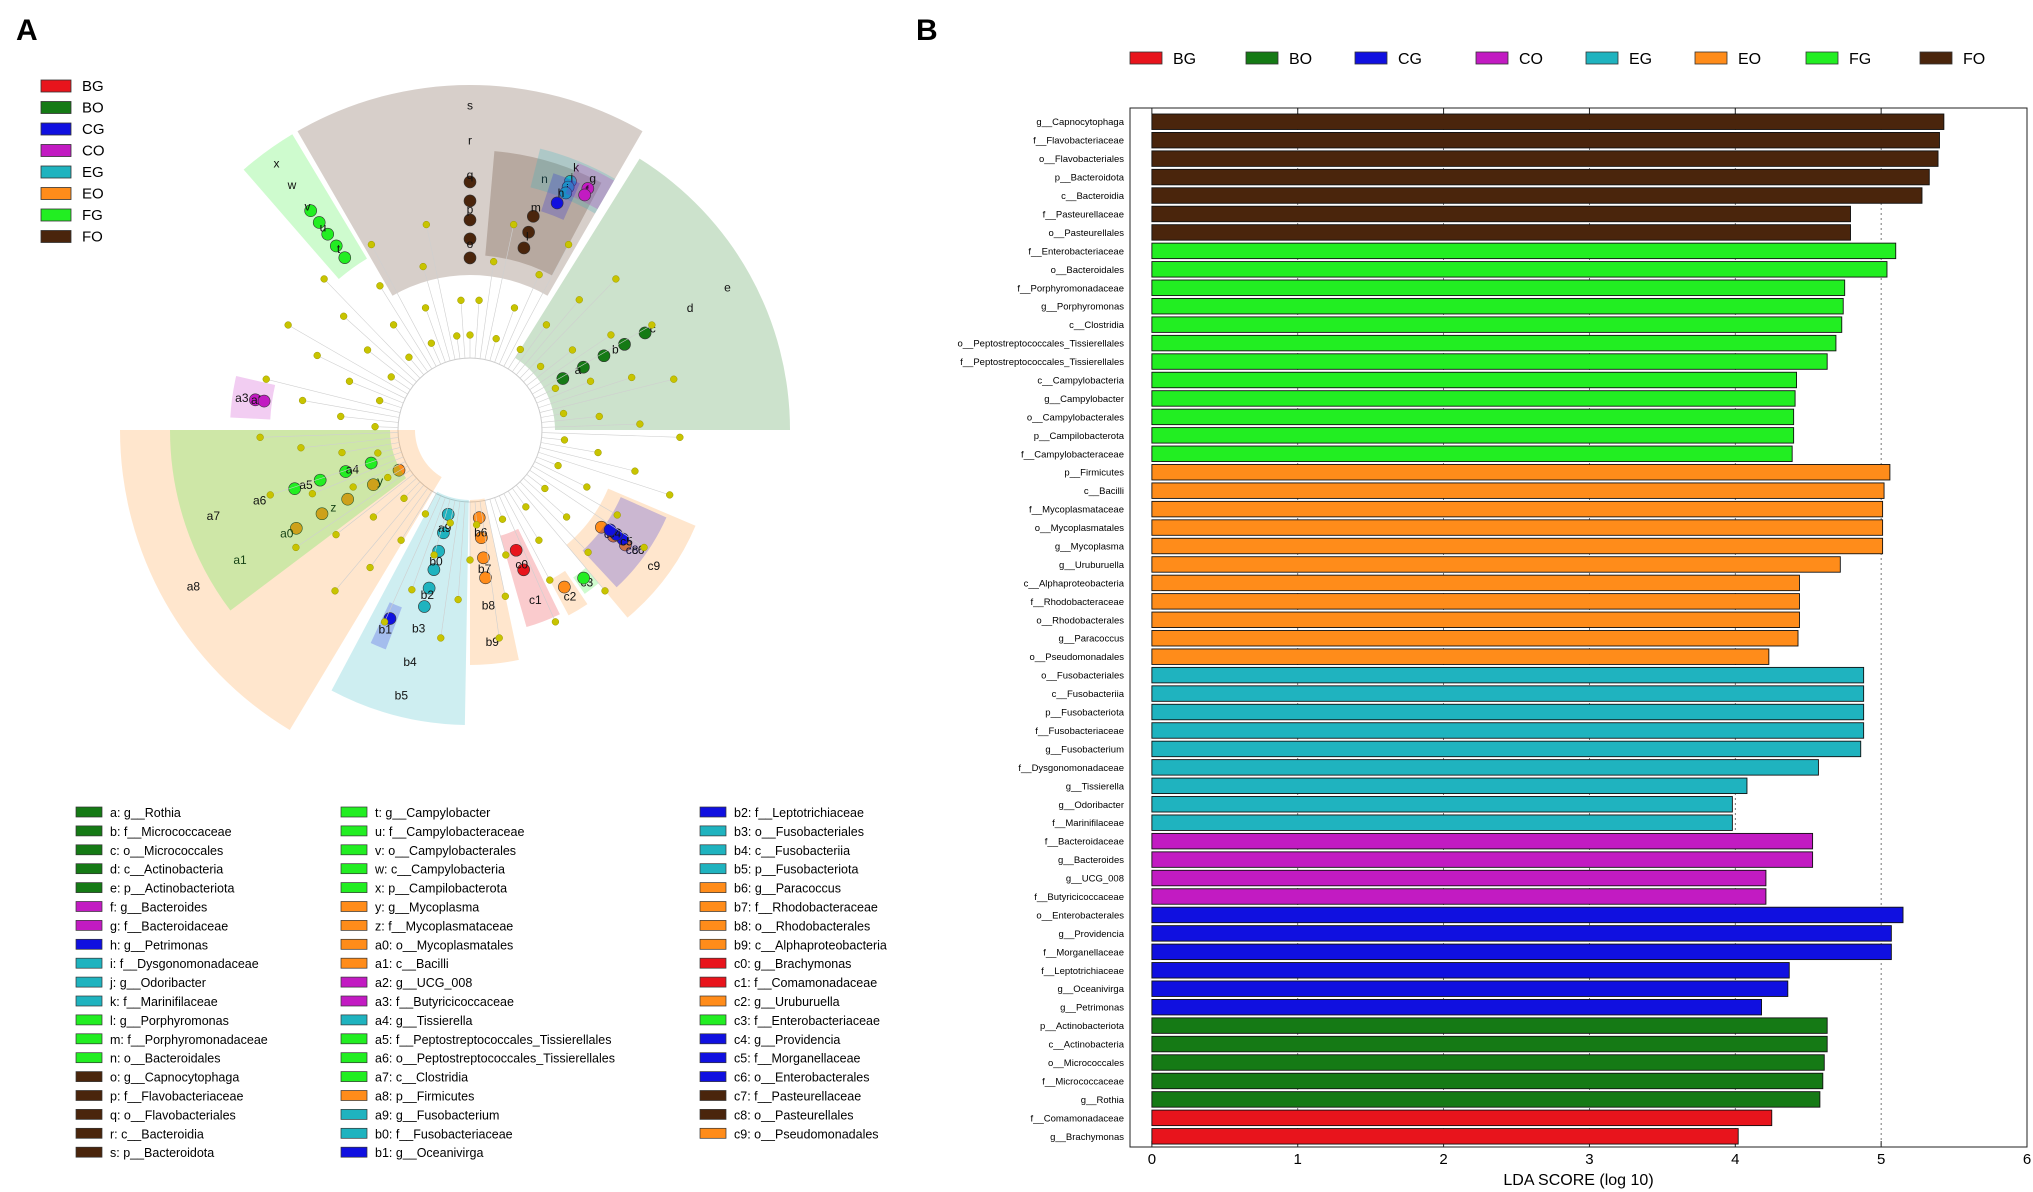  What do you see at coordinates (287, 534) in the screenshot?
I see `clade-label-a0: a0` at bounding box center [287, 534].